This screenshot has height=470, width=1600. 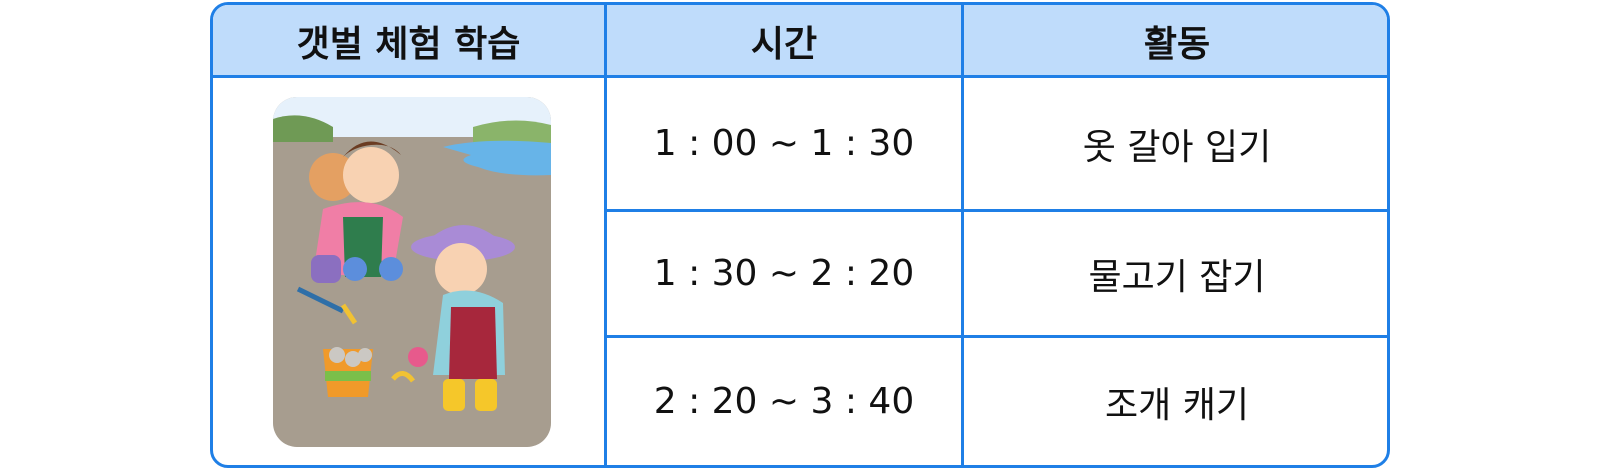 What do you see at coordinates (784, 44) in the screenshot?
I see `header-time: 시간` at bounding box center [784, 44].